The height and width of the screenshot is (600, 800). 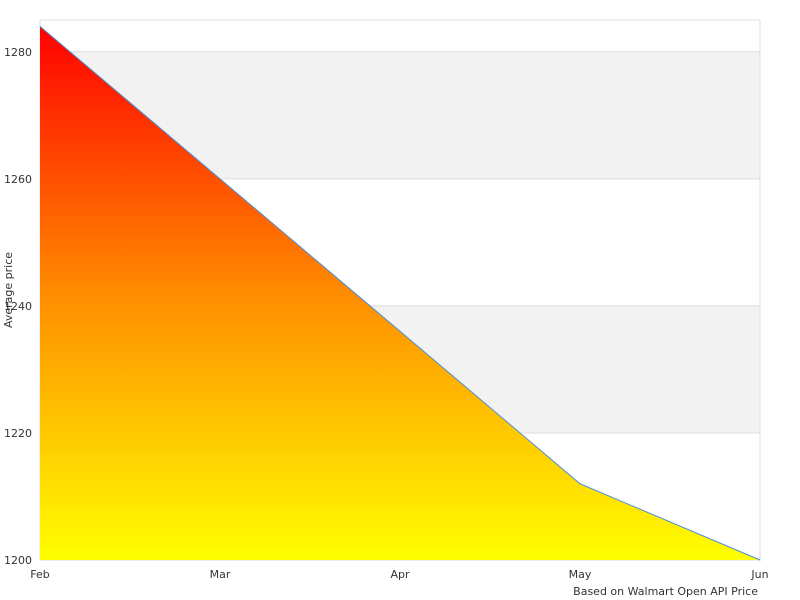 What do you see at coordinates (665, 591) in the screenshot?
I see `credit-text: Based on Walmart Open API Price` at bounding box center [665, 591].